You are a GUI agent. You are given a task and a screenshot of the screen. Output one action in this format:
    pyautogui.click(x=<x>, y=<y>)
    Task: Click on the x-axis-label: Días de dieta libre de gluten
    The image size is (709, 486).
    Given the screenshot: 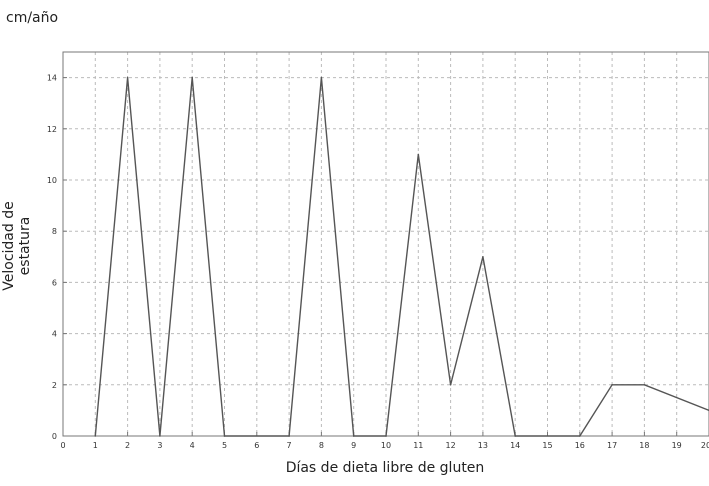 What is the action you would take?
    pyautogui.click(x=385, y=468)
    